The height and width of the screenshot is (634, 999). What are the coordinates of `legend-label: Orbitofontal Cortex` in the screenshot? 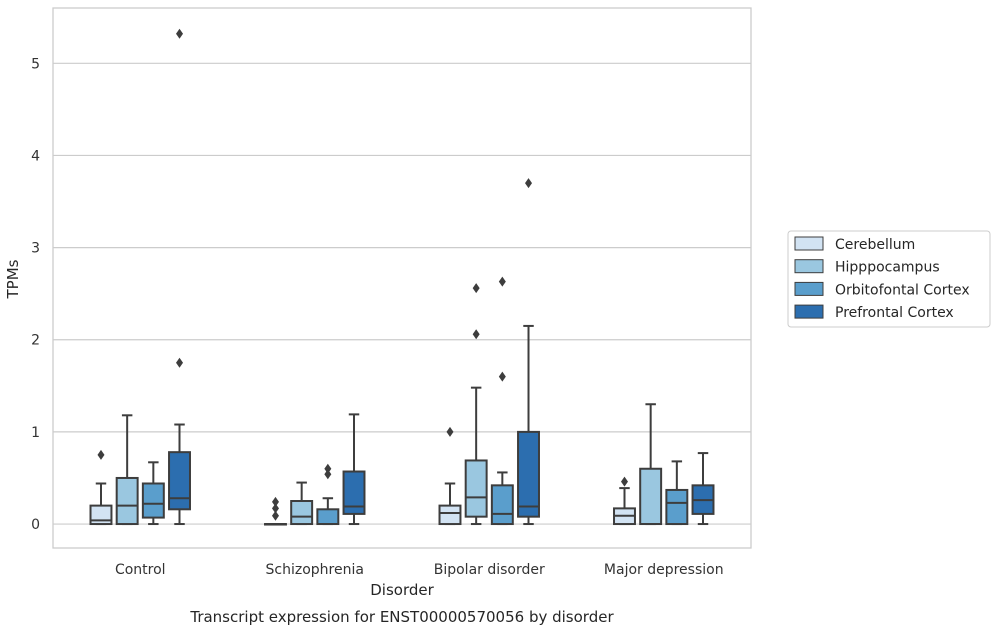 It's located at (902, 290).